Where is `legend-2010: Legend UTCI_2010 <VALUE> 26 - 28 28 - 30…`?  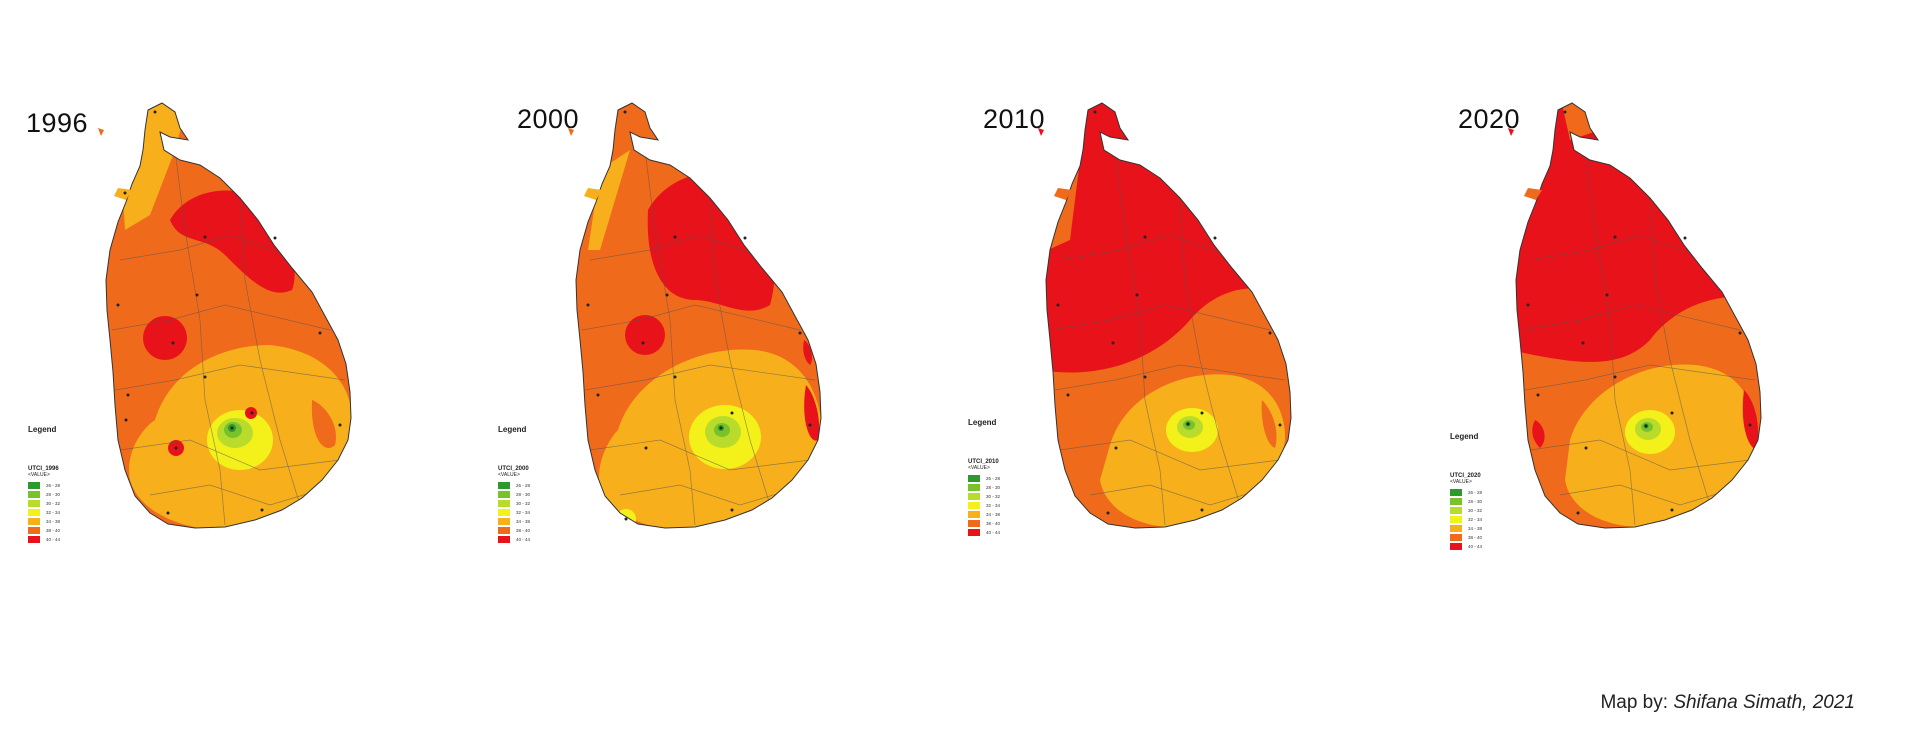
legend-2010: Legend UTCI_2010 <VALUE> 26 - 28 28 - 30… is located at coordinates (984, 477).